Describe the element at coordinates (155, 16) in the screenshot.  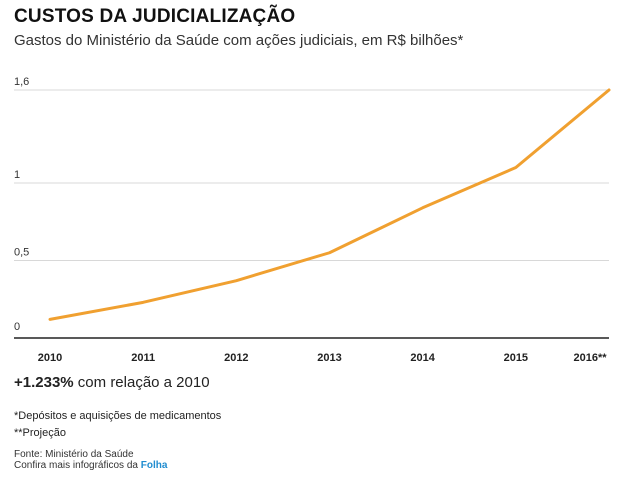
I see `chart-title: CUSTOS DA JUDICIALIZAÇÃO` at that location.